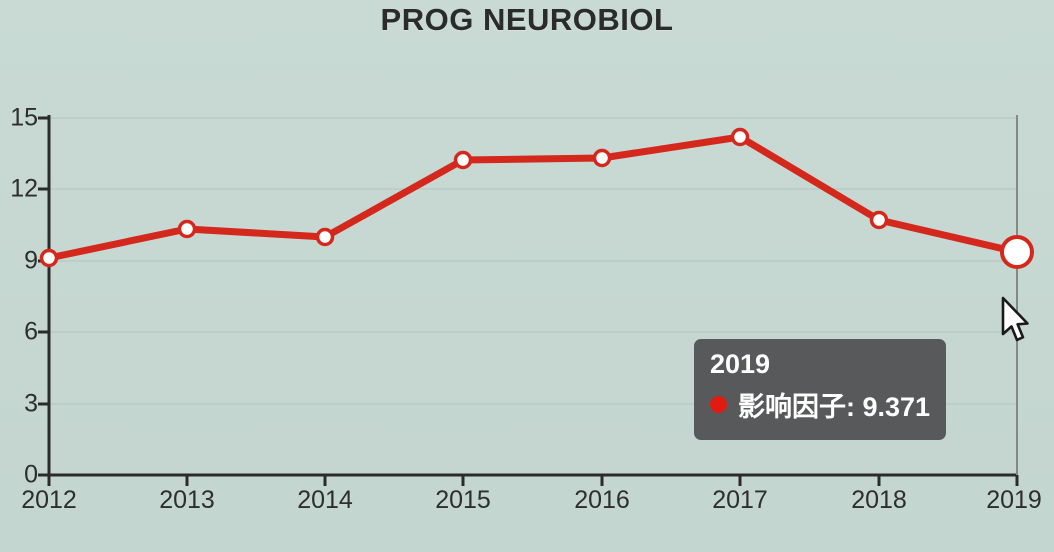 This screenshot has height=552, width=1054. I want to click on data-point-2019-active, so click(1017, 252).